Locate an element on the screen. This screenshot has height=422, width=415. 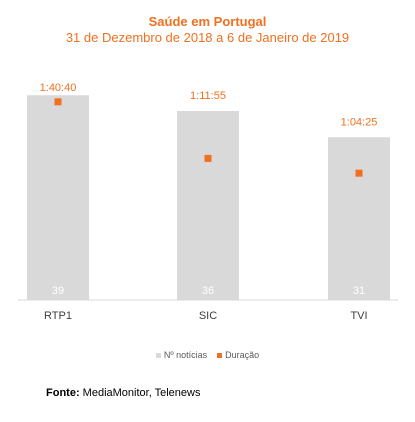
bar-value-label: 31 is located at coordinates (359, 291).